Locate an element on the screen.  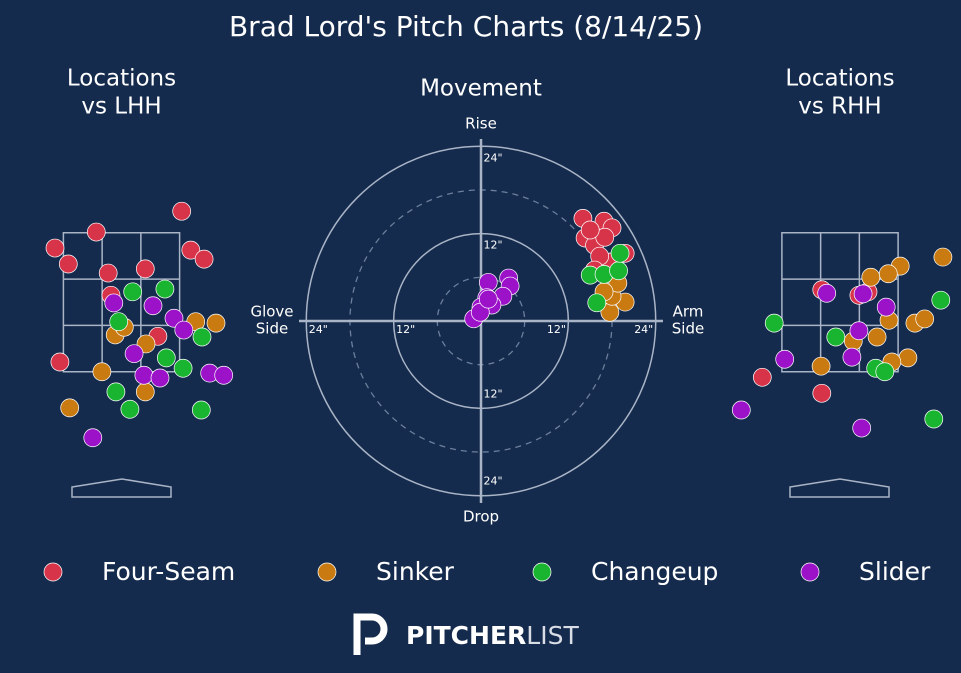
legend-label: Sinker is located at coordinates (415, 571).